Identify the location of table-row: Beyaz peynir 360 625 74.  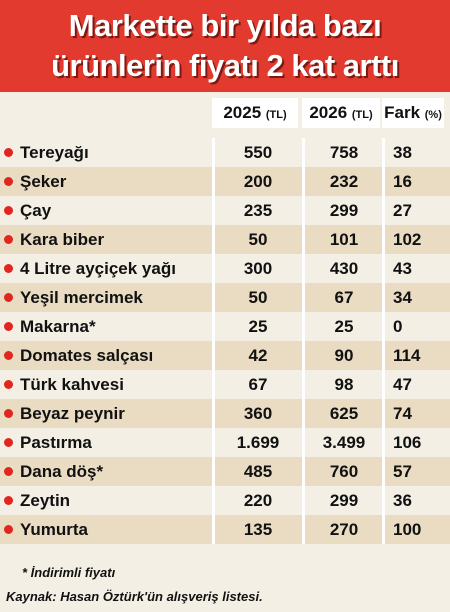
(225, 413).